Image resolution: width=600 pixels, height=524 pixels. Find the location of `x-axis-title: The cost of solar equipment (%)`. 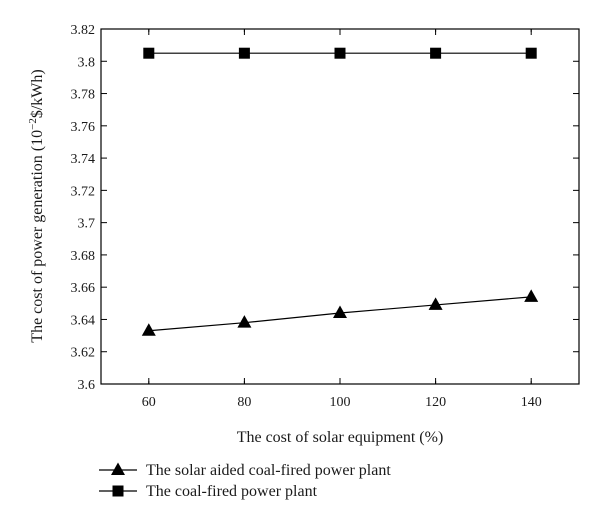

x-axis-title: The cost of solar equipment (%) is located at coordinates (340, 437).